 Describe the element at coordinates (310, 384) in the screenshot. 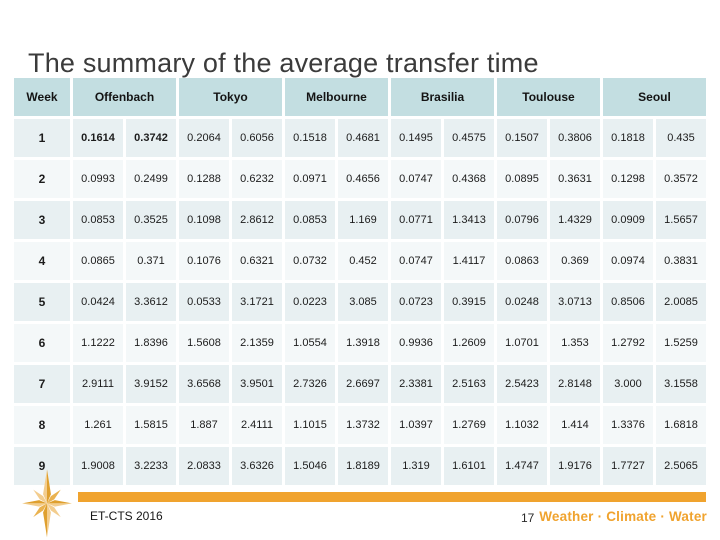

I see `value-cell: 2.7326` at that location.